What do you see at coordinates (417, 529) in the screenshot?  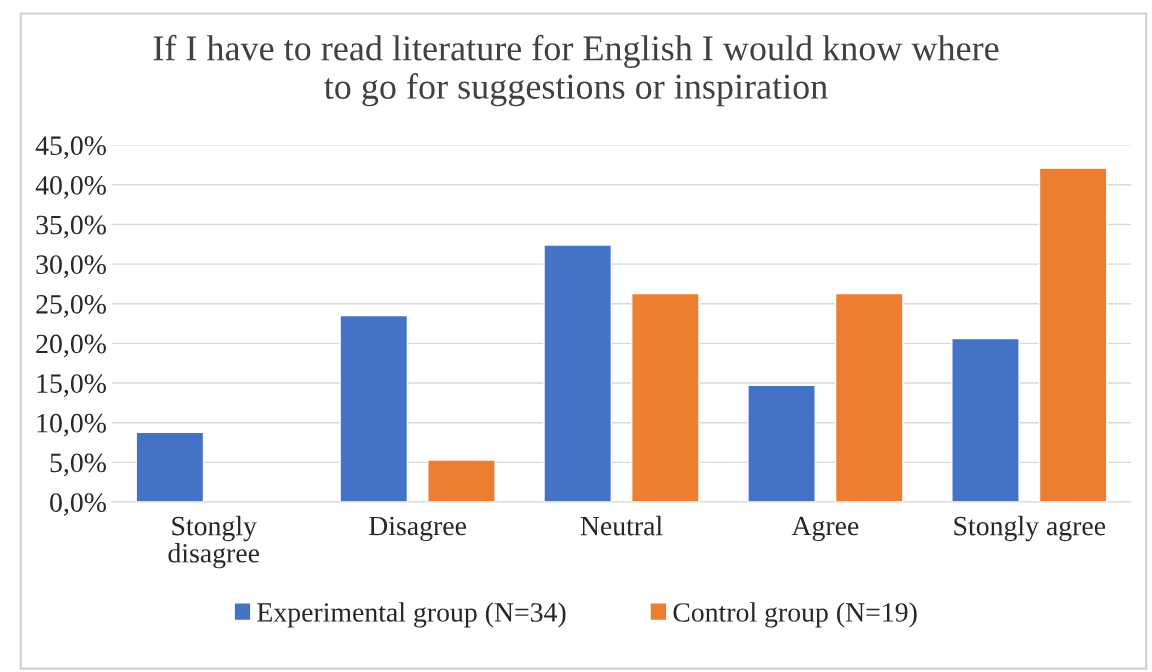 I see `x-tick-label: Disagree` at bounding box center [417, 529].